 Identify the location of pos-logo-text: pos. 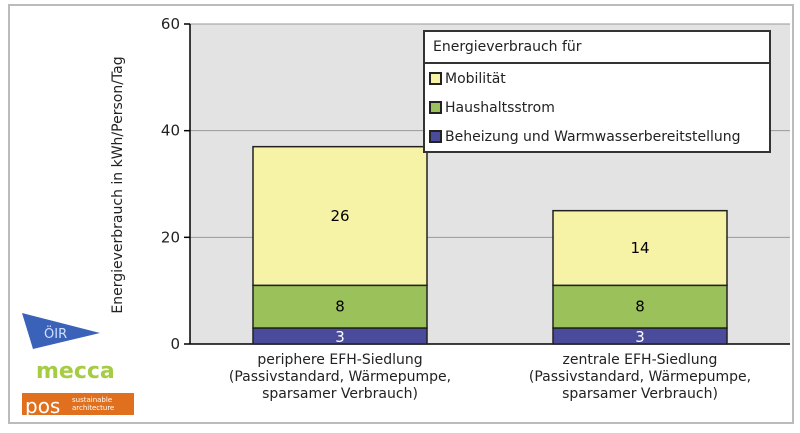
(42, 406).